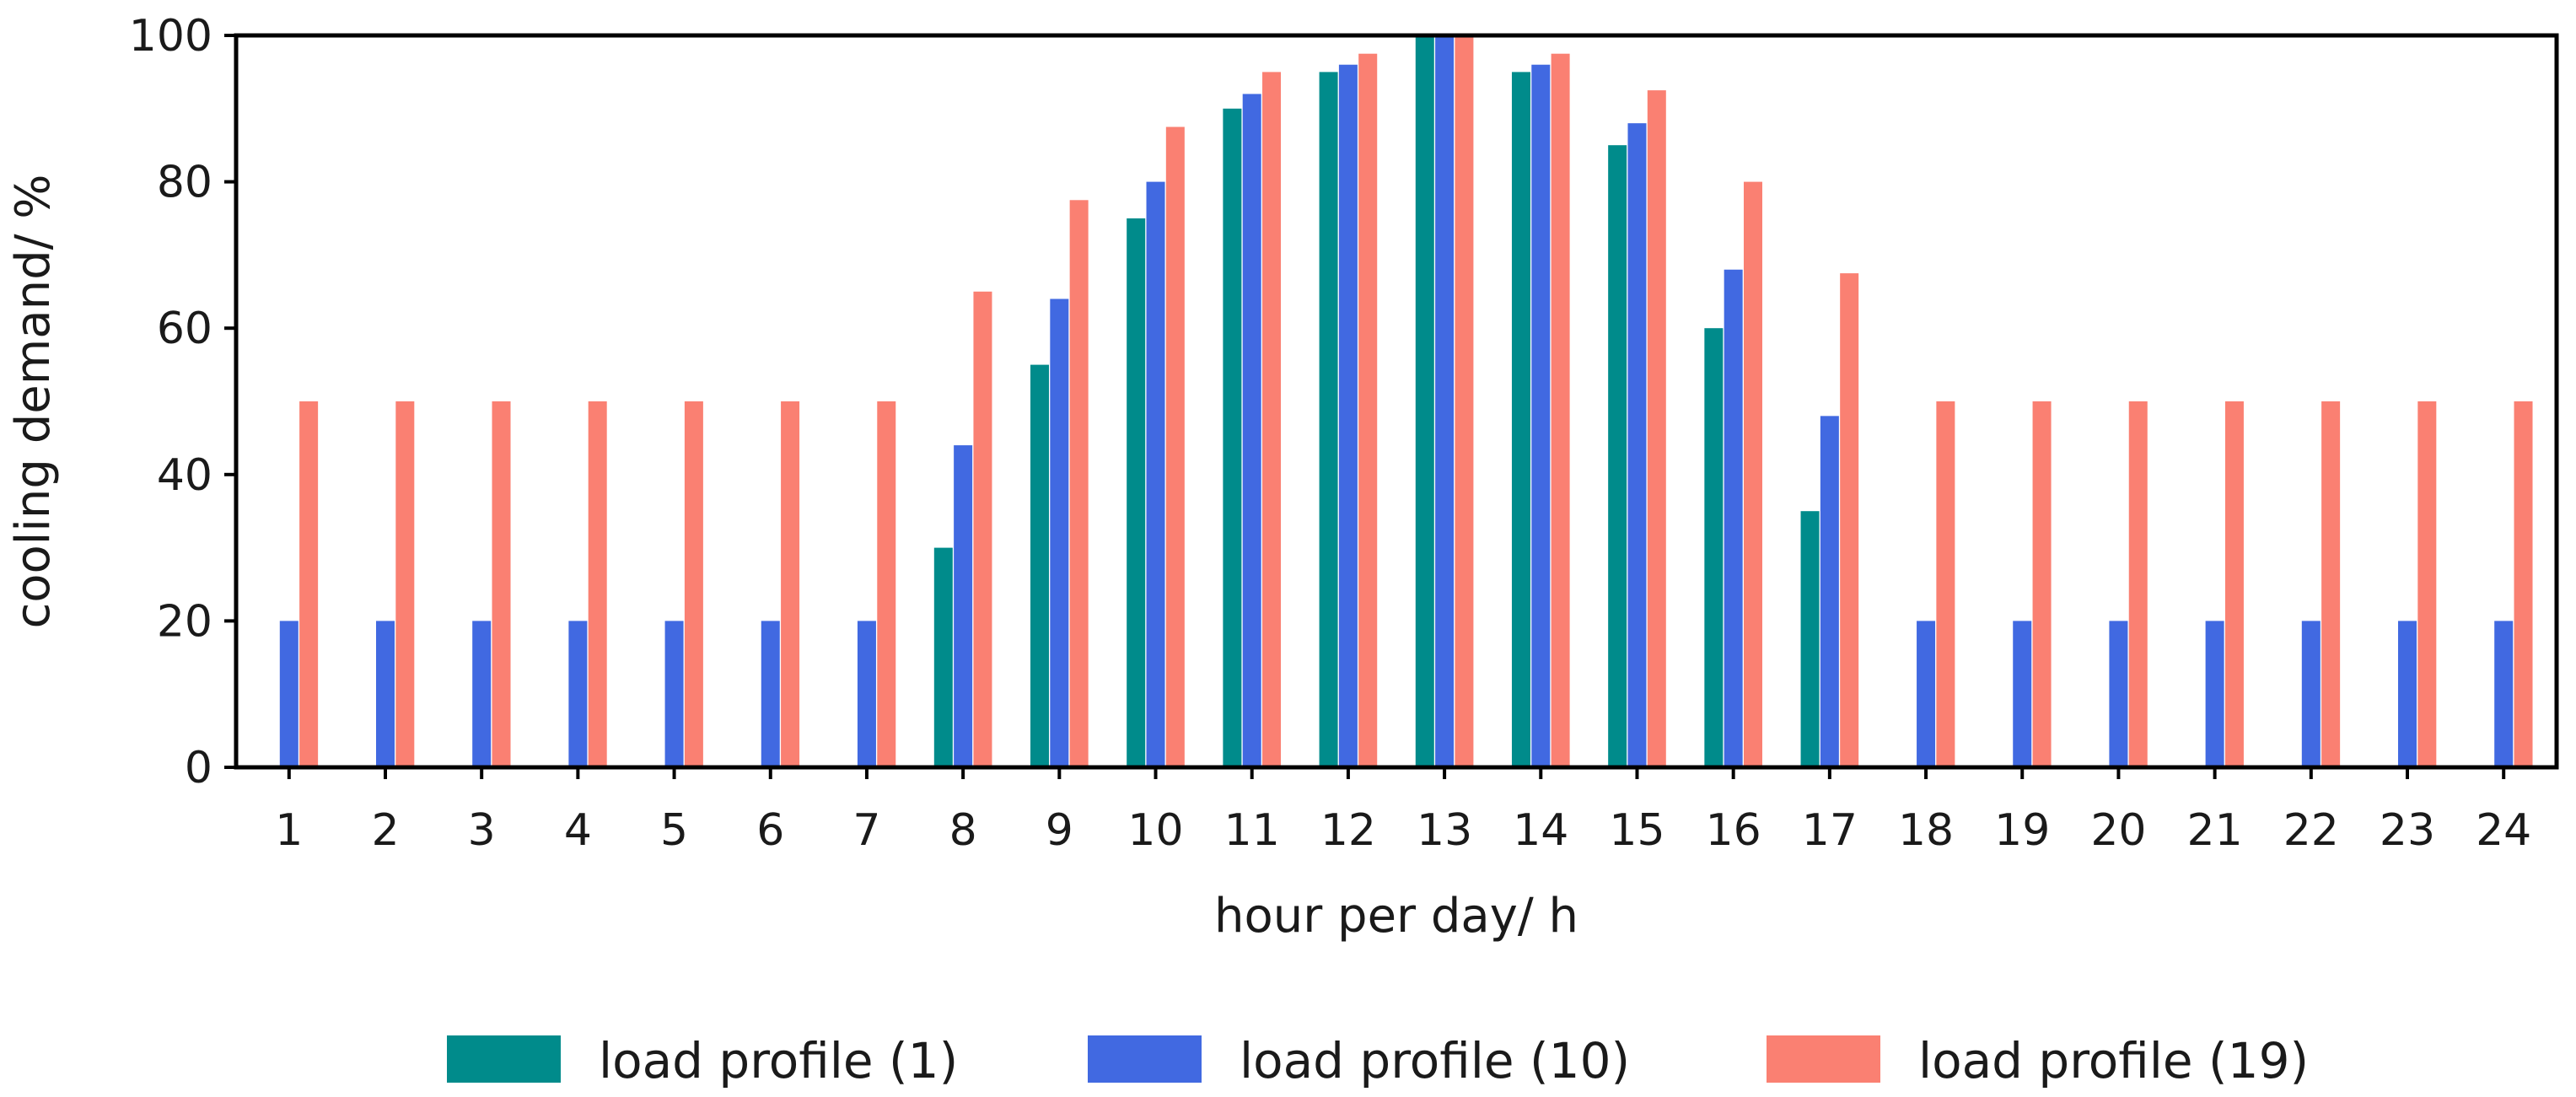  Describe the element at coordinates (2215, 830) in the screenshot. I see `x-tick-label: 21` at that location.